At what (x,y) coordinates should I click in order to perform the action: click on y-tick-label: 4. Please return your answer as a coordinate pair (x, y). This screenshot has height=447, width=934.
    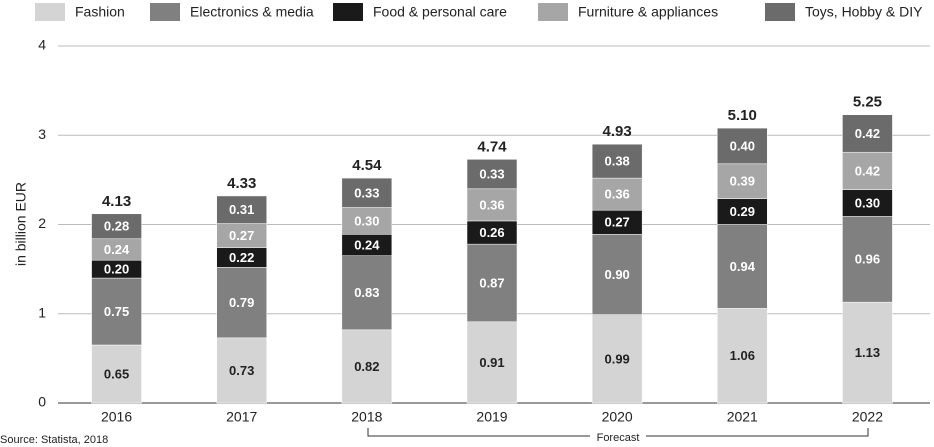
    Looking at the image, I should click on (42, 45).